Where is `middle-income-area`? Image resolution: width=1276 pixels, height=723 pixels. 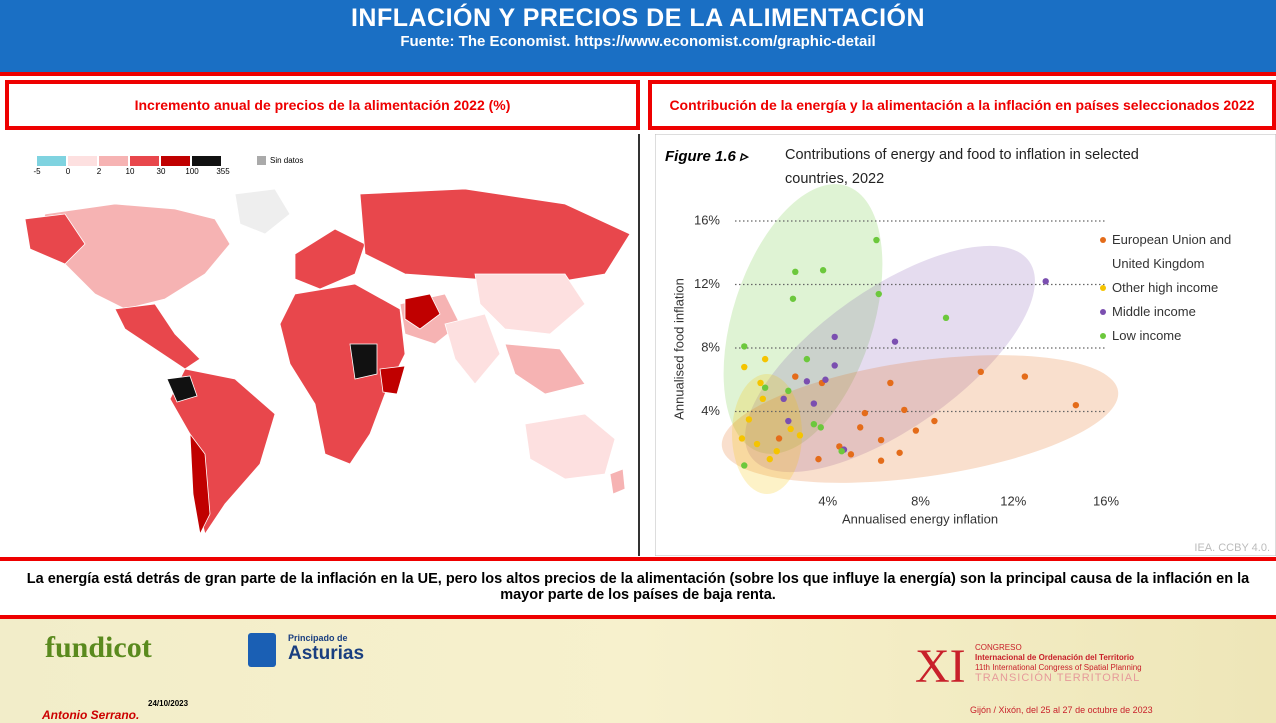
middle-income-area is located at coordinates (890, 359).